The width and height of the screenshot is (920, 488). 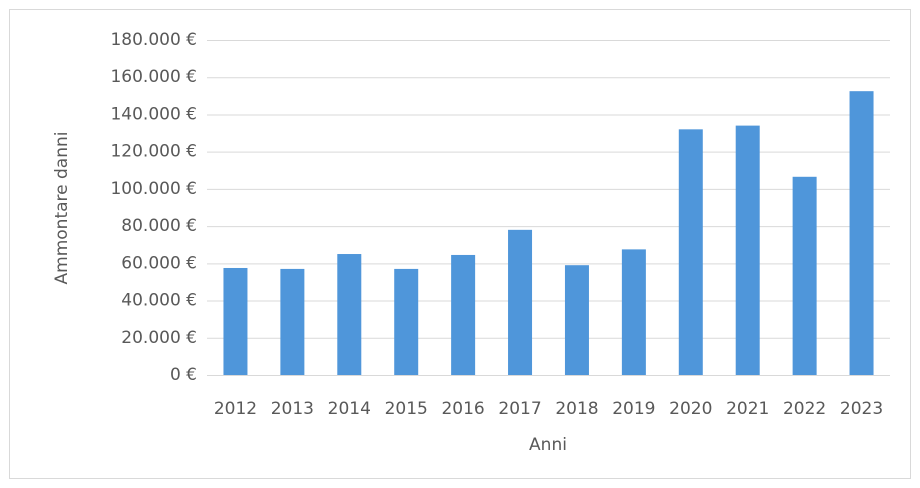 What do you see at coordinates (235, 409) in the screenshot?
I see `x-tick-label: 2012` at bounding box center [235, 409].